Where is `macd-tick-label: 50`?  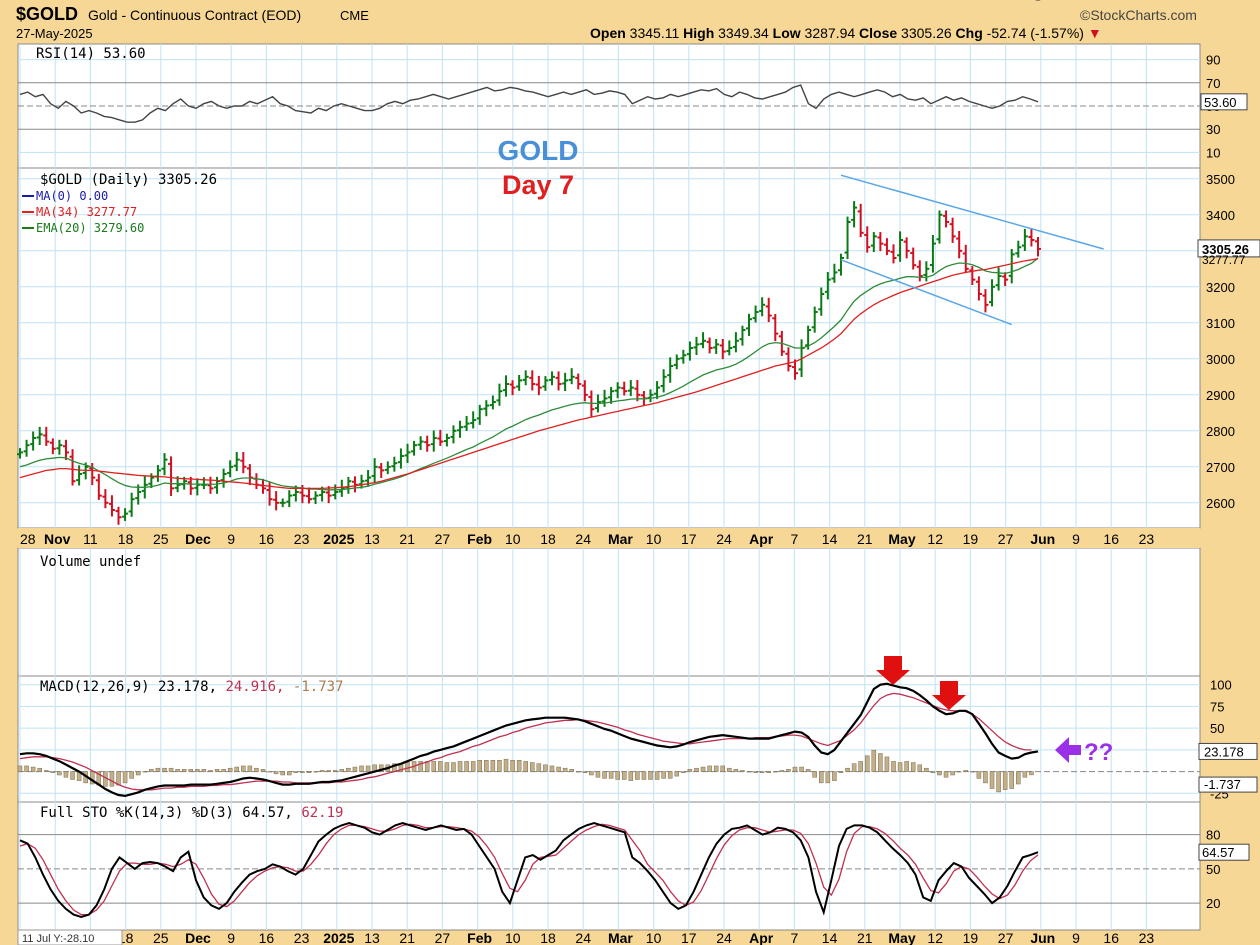 macd-tick-label: 50 is located at coordinates (1217, 728).